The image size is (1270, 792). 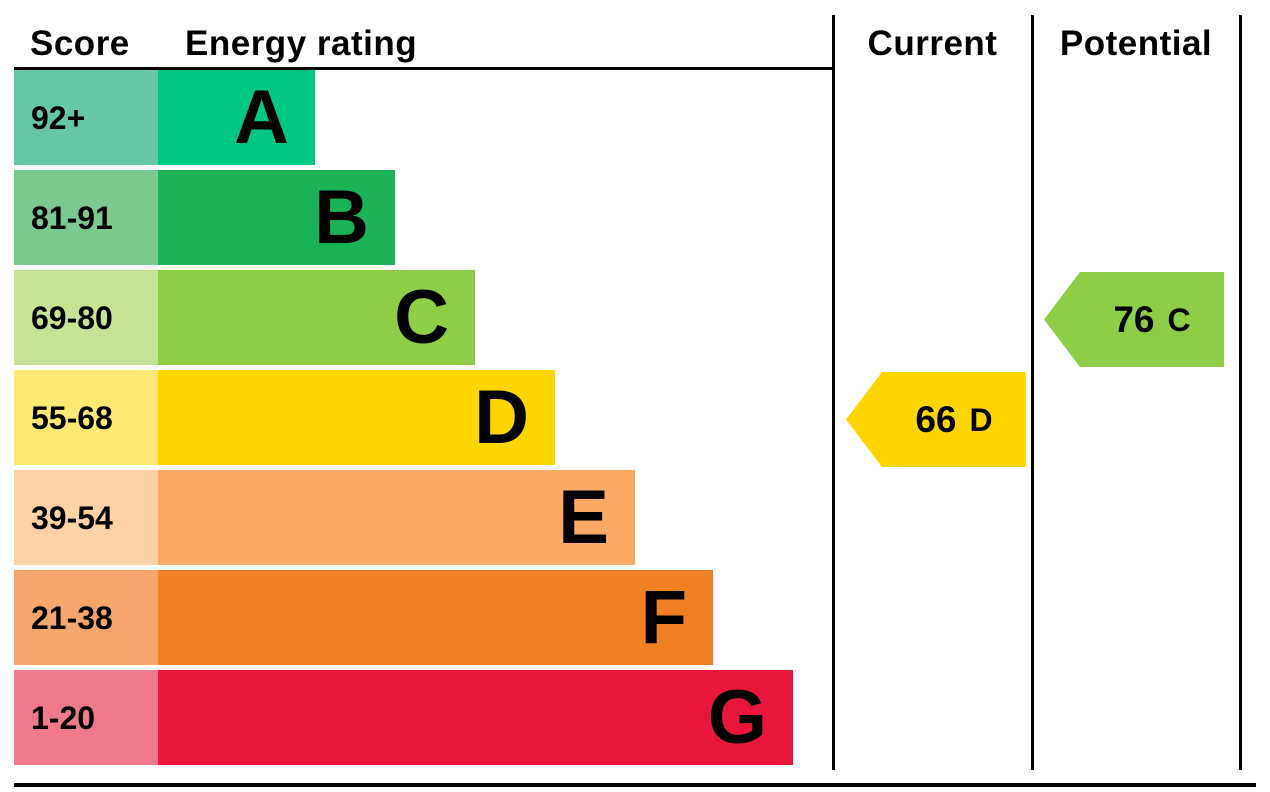 I want to click on header-energy-rating: Energy rating, so click(x=301, y=43).